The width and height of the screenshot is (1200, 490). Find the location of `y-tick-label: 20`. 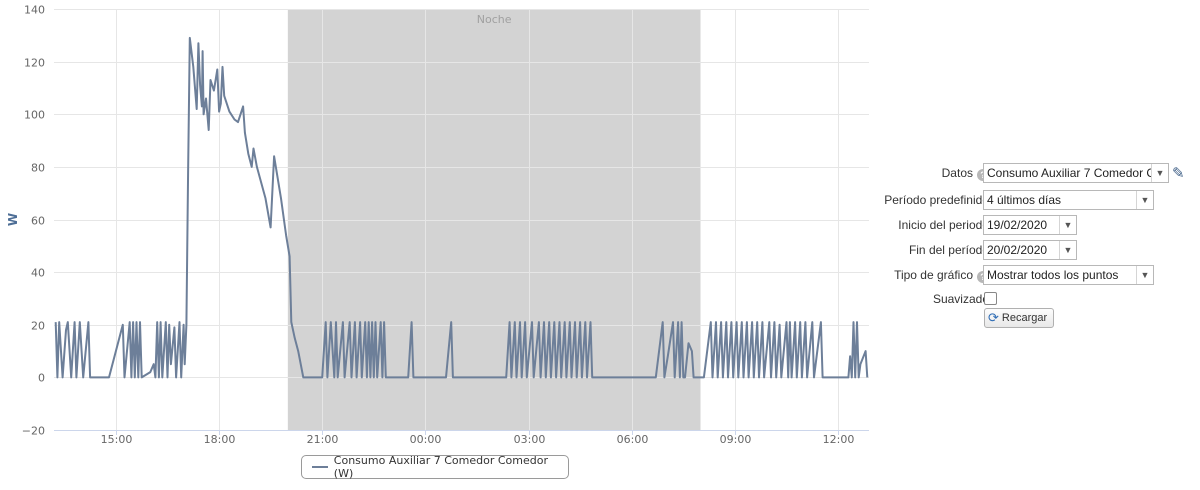

y-tick-label: 20 is located at coordinates (38, 326).